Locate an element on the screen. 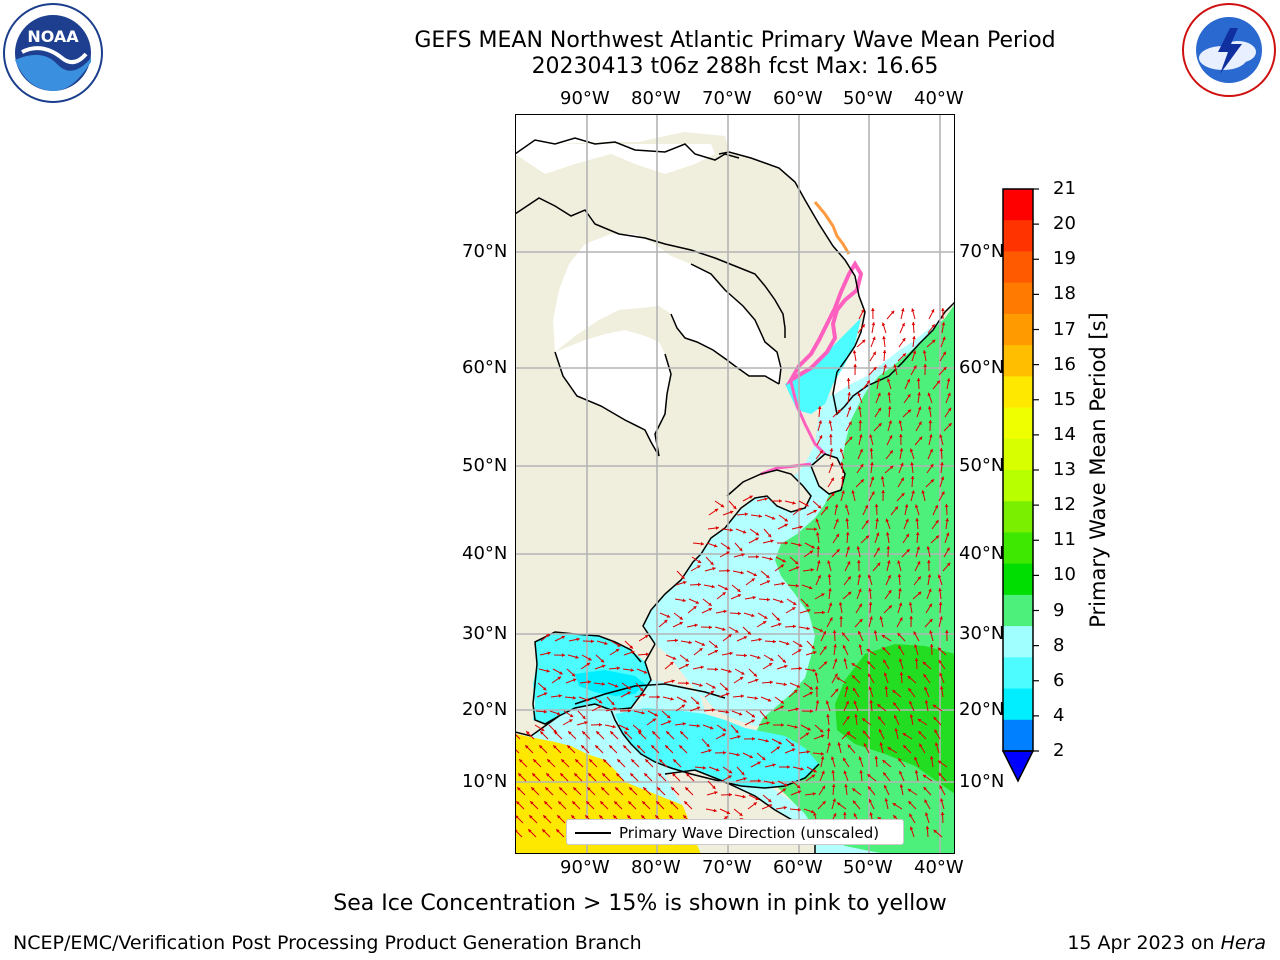  lon-tick-bottom-3: 60°W is located at coordinates (798, 867).